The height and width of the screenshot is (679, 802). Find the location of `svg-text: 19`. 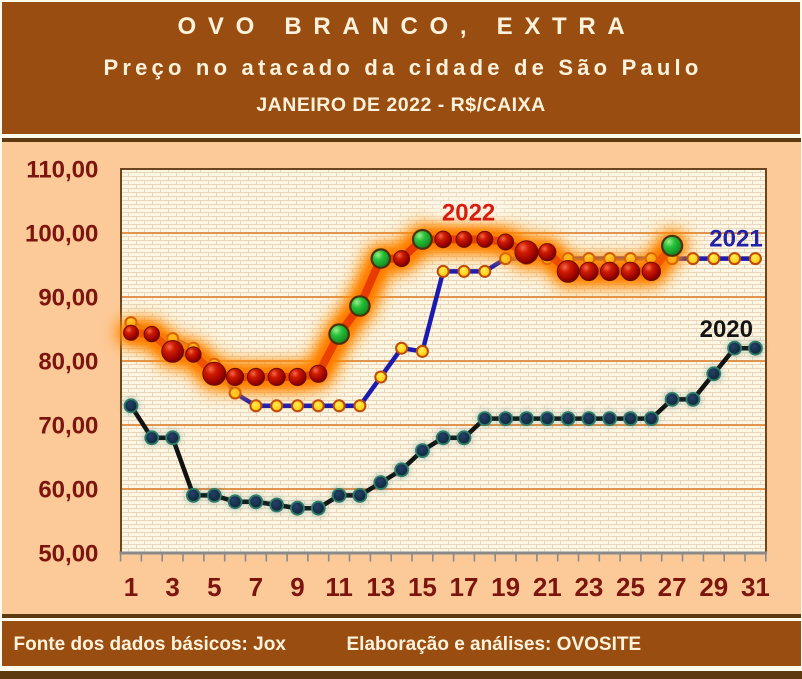

svg-text: 19 is located at coordinates (505, 587).